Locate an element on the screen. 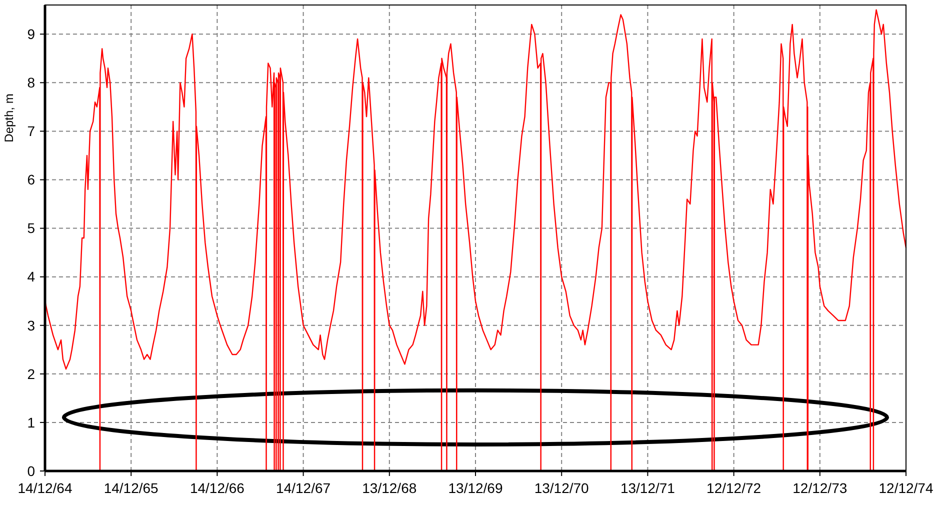 This screenshot has height=505, width=940. x-tick-label: 14/12/64 is located at coordinates (45, 488).